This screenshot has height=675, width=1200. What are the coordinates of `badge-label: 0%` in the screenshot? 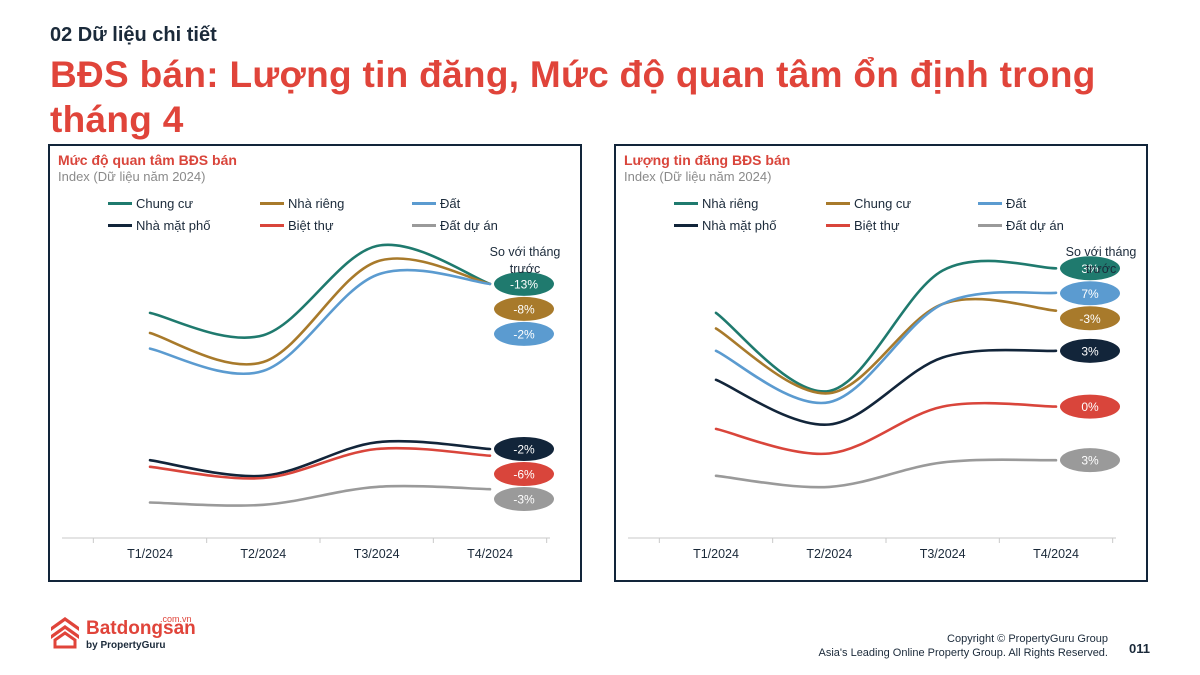 It's located at (1090, 407).